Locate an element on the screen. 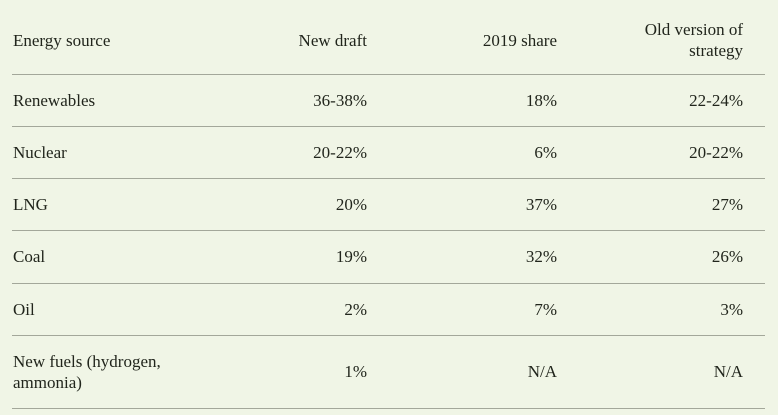 This screenshot has height=415, width=778. new-draft-cell: 2% is located at coordinates (295, 309).